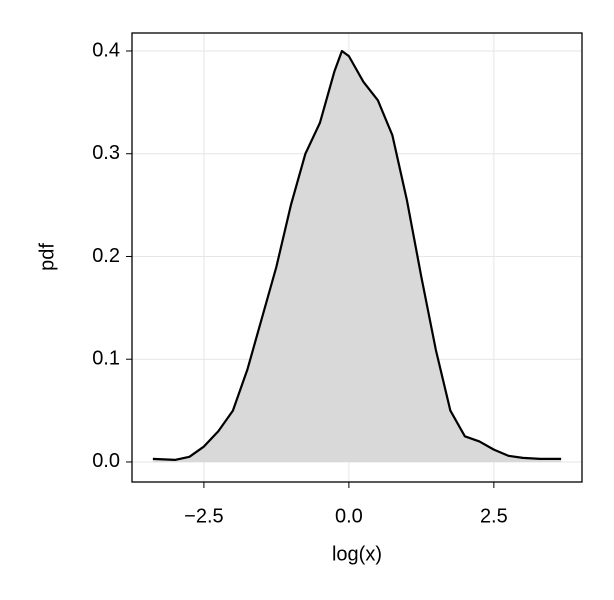 This screenshot has width=614, height=600. I want to click on x-tick-label: 2.5, so click(494, 516).